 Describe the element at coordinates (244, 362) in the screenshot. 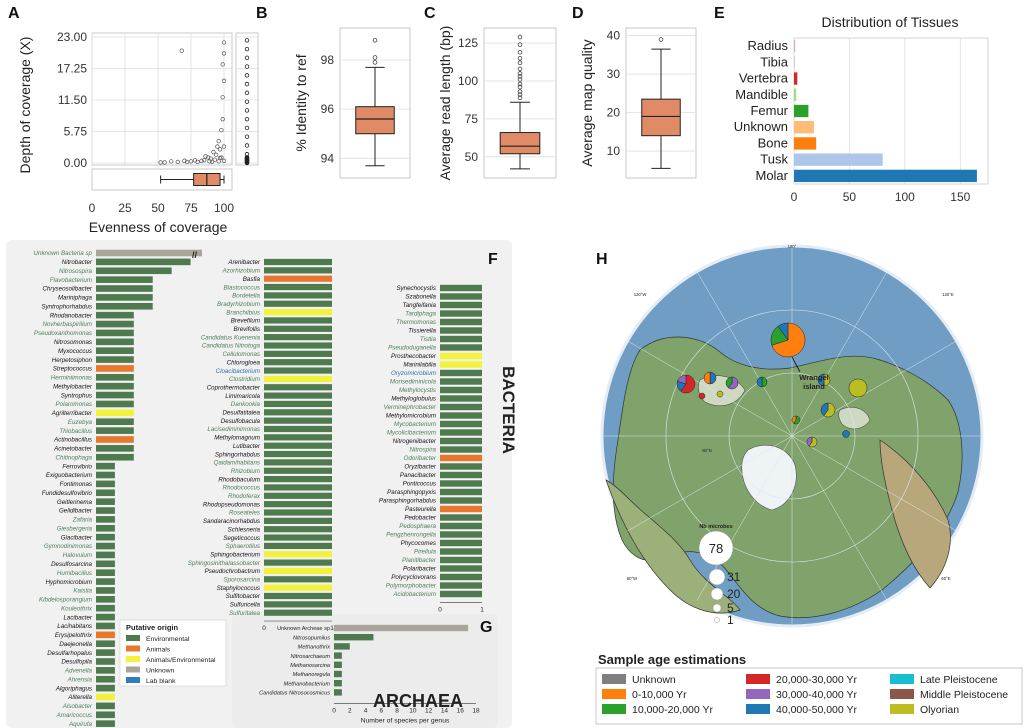

I see `f-genus-label: Chlorogloea` at that location.